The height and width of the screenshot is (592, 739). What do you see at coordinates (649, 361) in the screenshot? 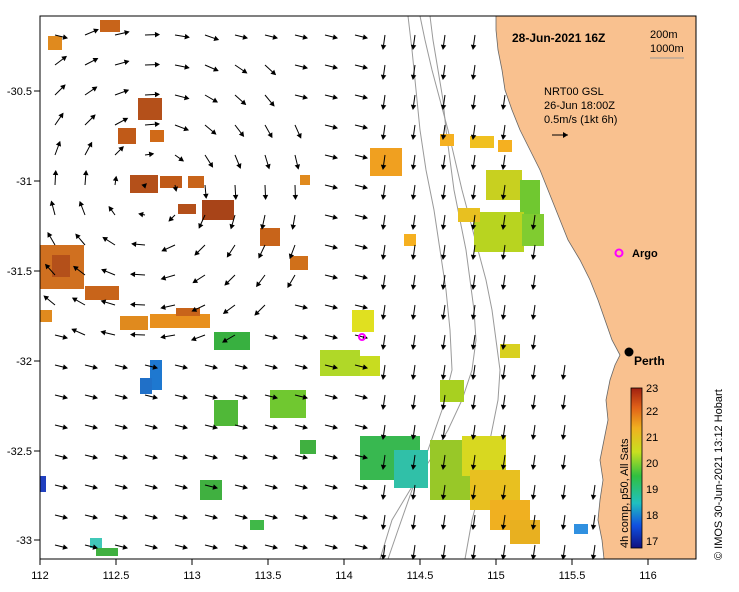
I see `perth-label: Perth` at bounding box center [649, 361].